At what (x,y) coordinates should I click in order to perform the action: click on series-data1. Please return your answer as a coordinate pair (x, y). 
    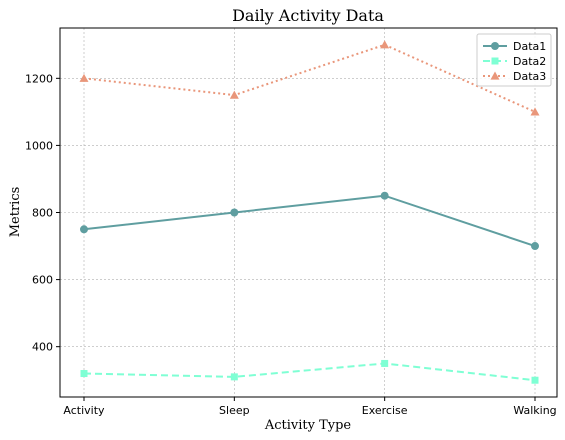
    Looking at the image, I should click on (309, 221).